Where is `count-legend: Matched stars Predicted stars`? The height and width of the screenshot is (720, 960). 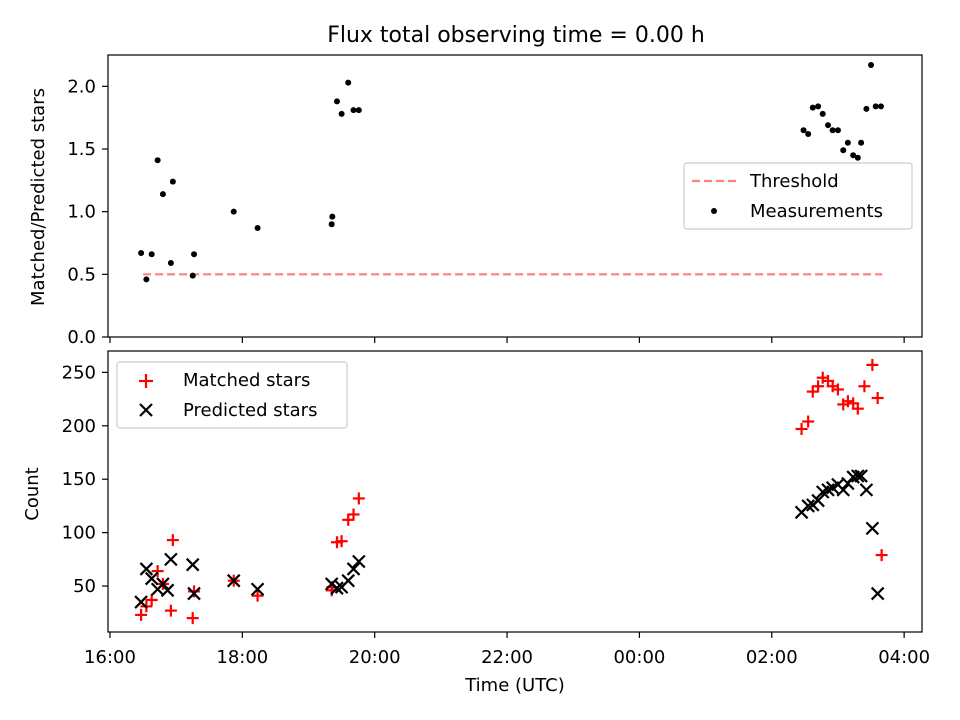
count-legend: Matched stars Predicted stars is located at coordinates (232, 395).